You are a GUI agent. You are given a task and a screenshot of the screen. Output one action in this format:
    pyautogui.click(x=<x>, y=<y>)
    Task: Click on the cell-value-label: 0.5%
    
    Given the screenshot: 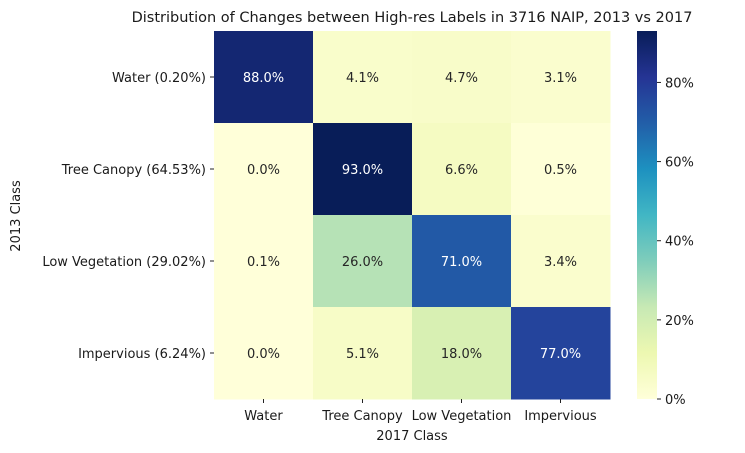 What is the action you would take?
    pyautogui.click(x=560, y=170)
    